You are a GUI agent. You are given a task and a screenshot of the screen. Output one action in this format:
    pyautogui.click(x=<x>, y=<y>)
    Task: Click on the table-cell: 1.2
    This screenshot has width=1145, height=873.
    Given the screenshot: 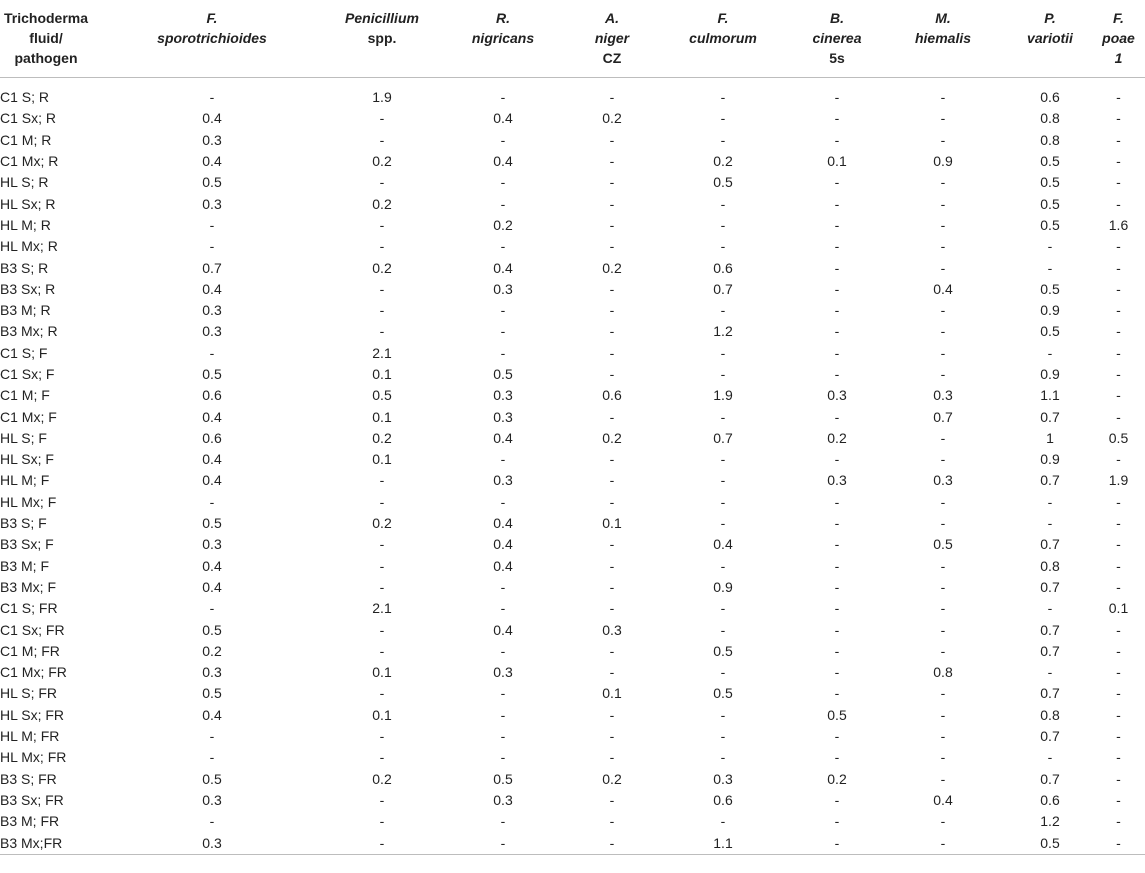 What is the action you would take?
    pyautogui.click(x=723, y=331)
    